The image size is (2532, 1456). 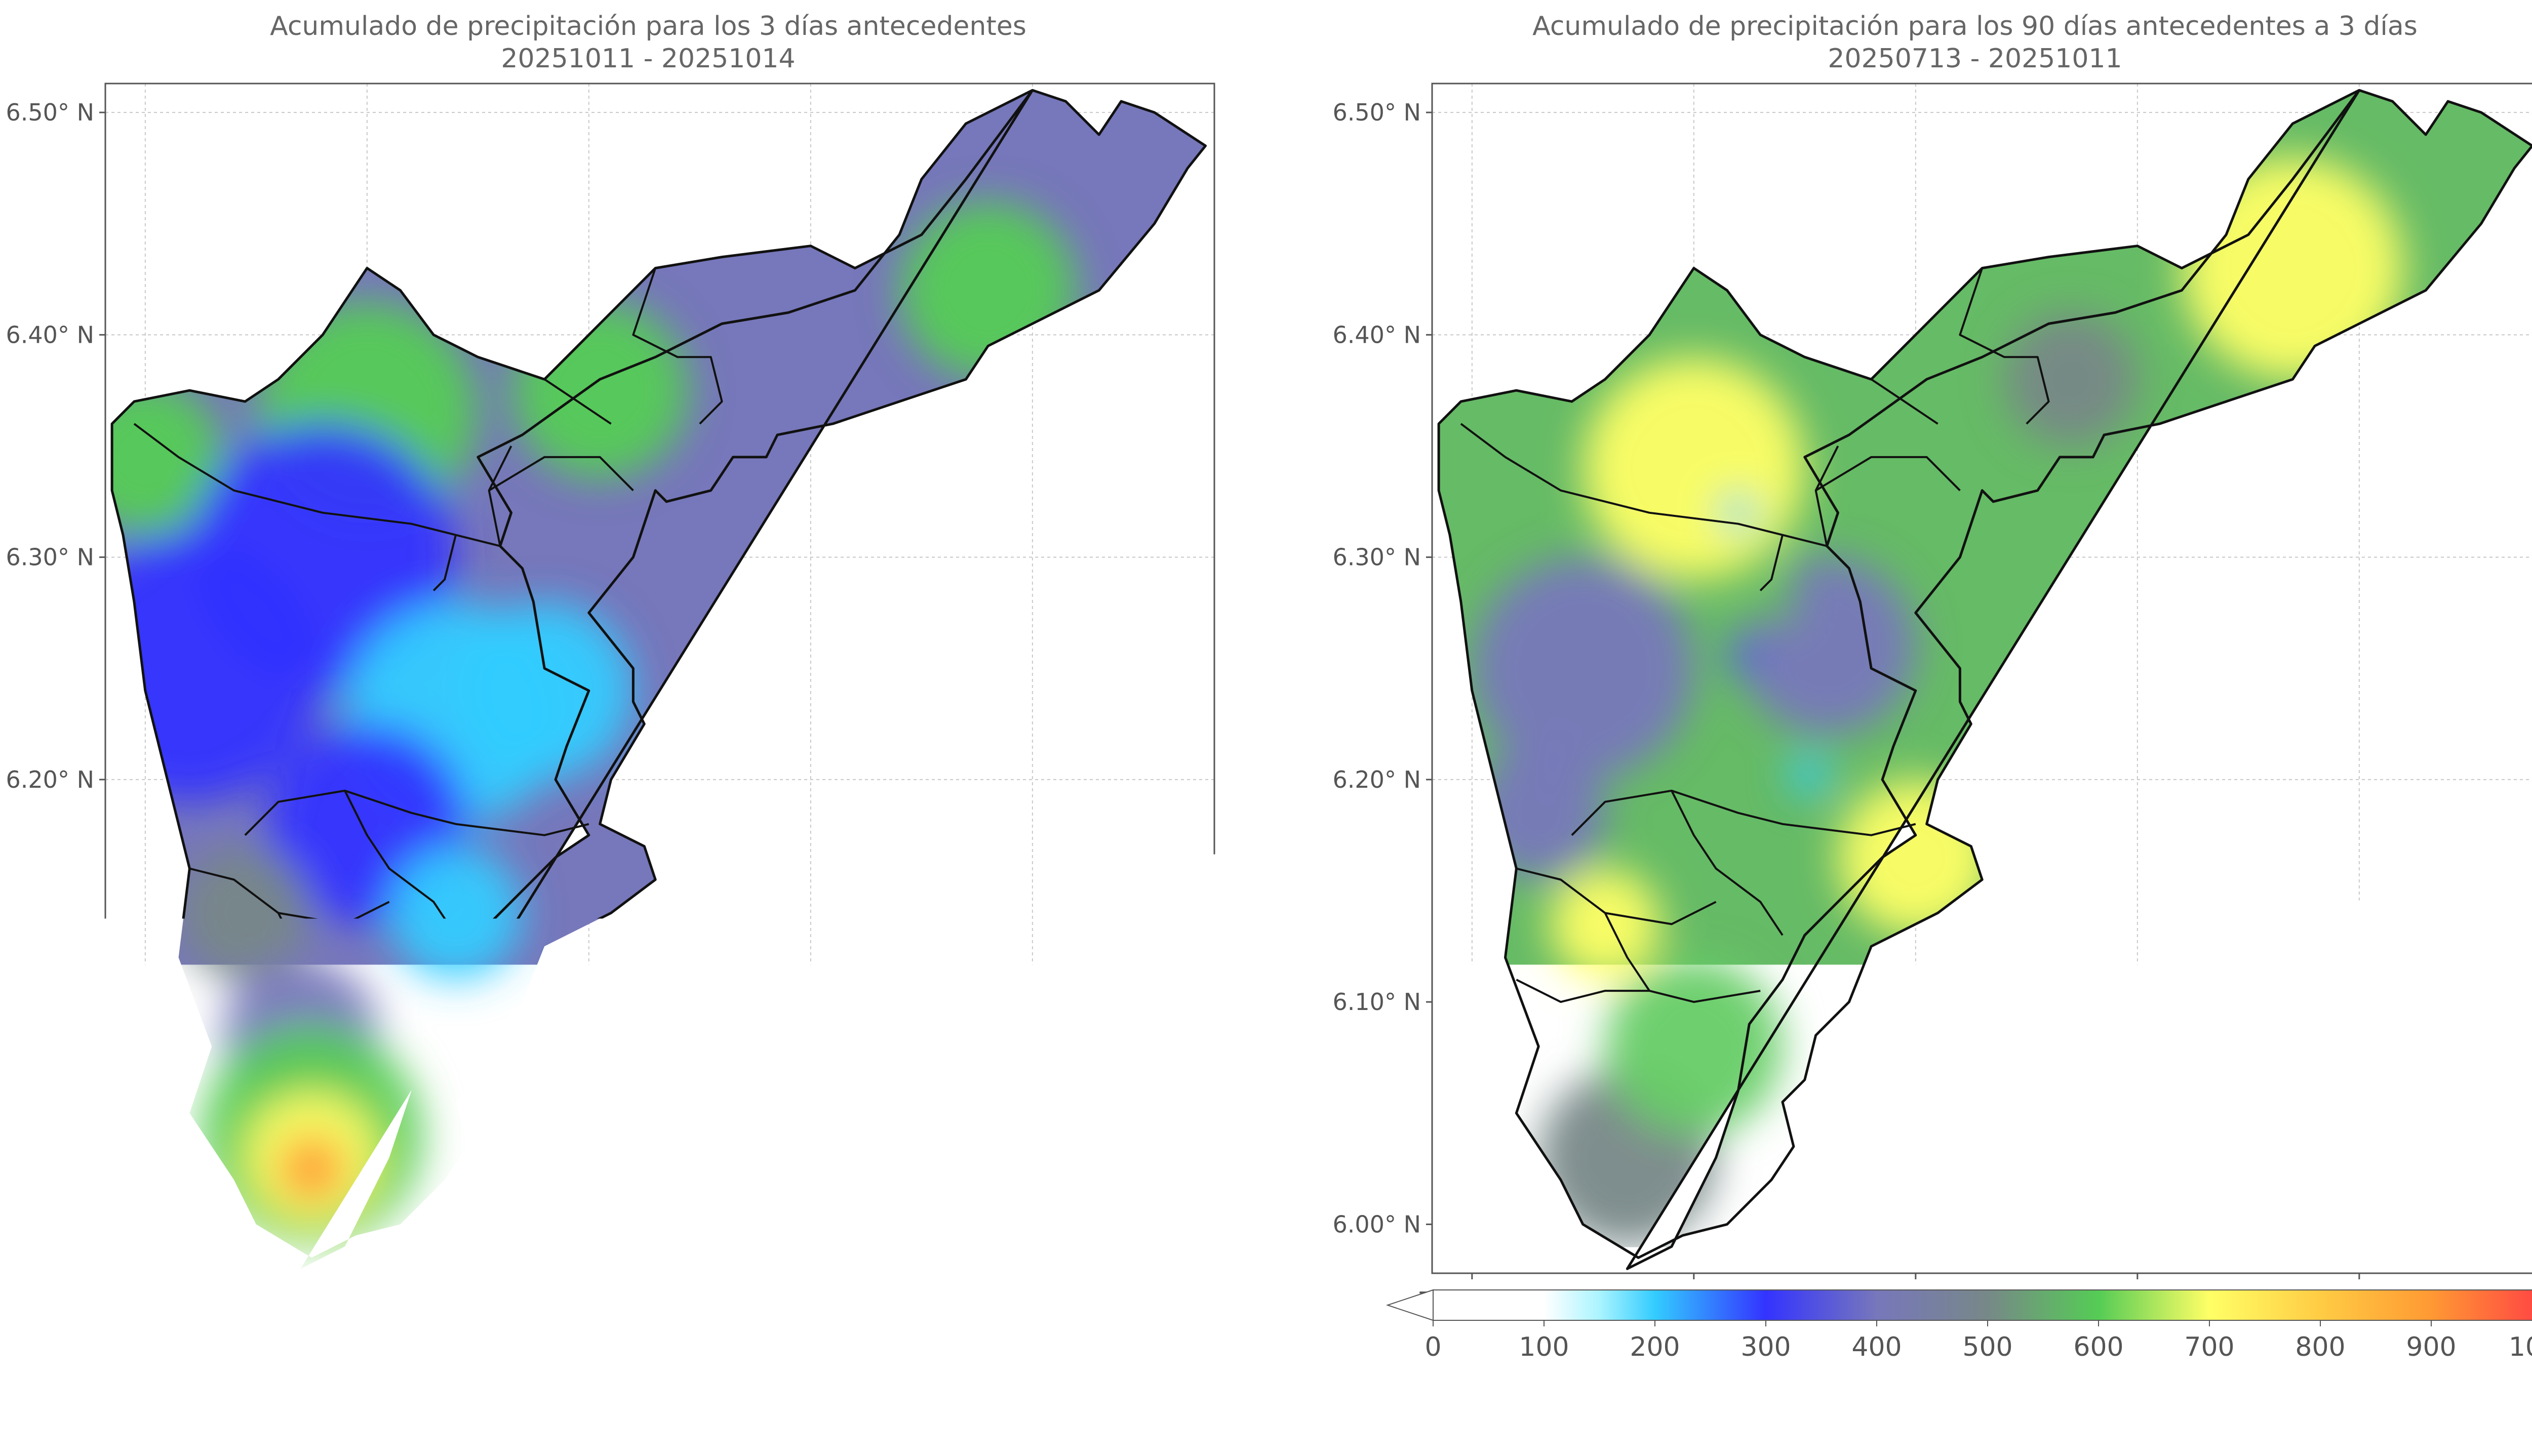 What do you see at coordinates (1987, 1347) in the screenshot?
I see `colorbar-tick-label: 500` at bounding box center [1987, 1347].